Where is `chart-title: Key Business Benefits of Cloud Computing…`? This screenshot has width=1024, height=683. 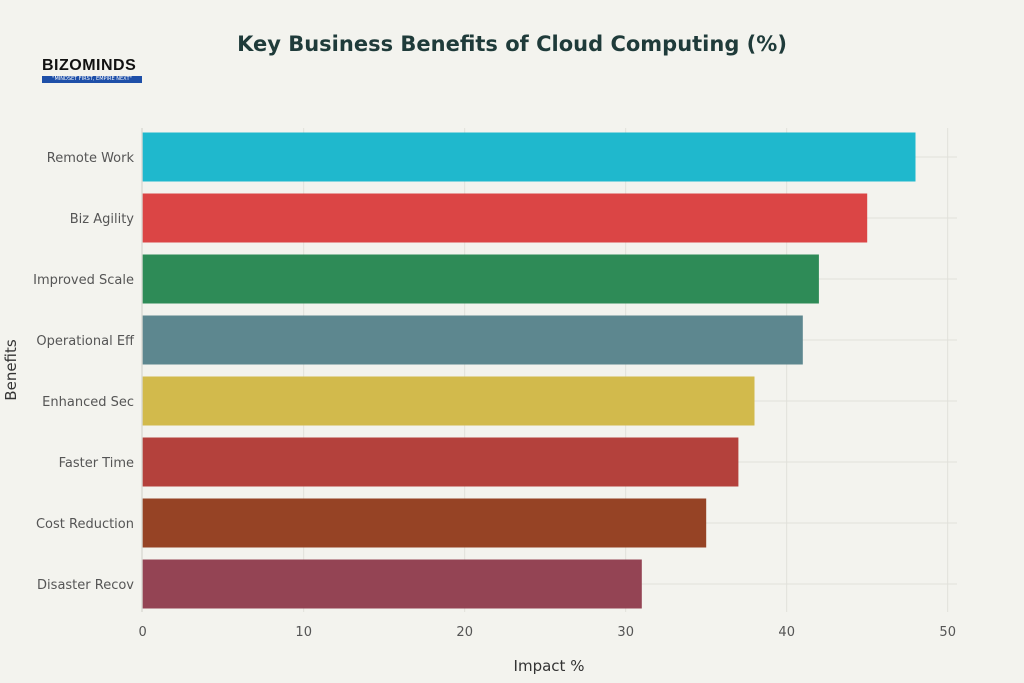 chart-title: Key Business Benefits of Cloud Computing… is located at coordinates (512, 44).